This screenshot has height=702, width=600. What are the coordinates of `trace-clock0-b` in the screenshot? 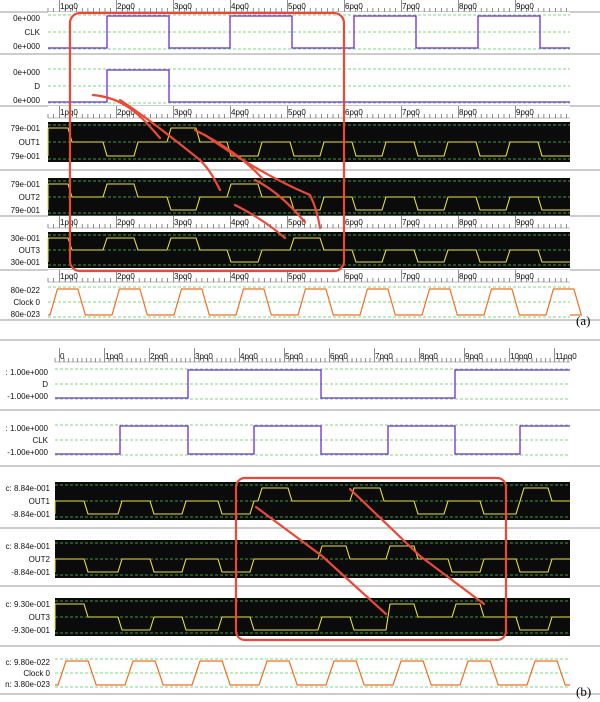 It's located at (312, 673).